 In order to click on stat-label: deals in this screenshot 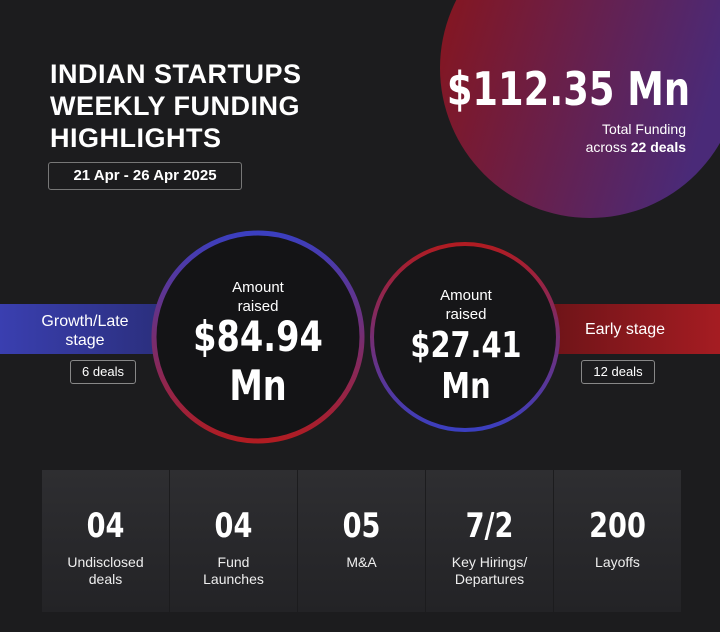, I will do `click(105, 579)`.